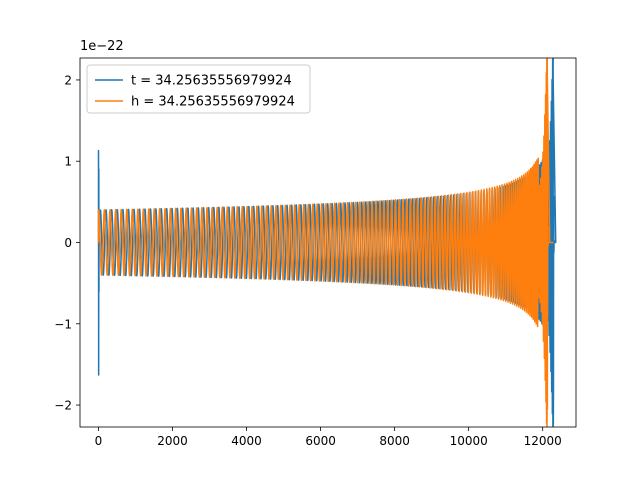  What do you see at coordinates (172, 441) in the screenshot?
I see `x-tick-label: 2000` at bounding box center [172, 441].